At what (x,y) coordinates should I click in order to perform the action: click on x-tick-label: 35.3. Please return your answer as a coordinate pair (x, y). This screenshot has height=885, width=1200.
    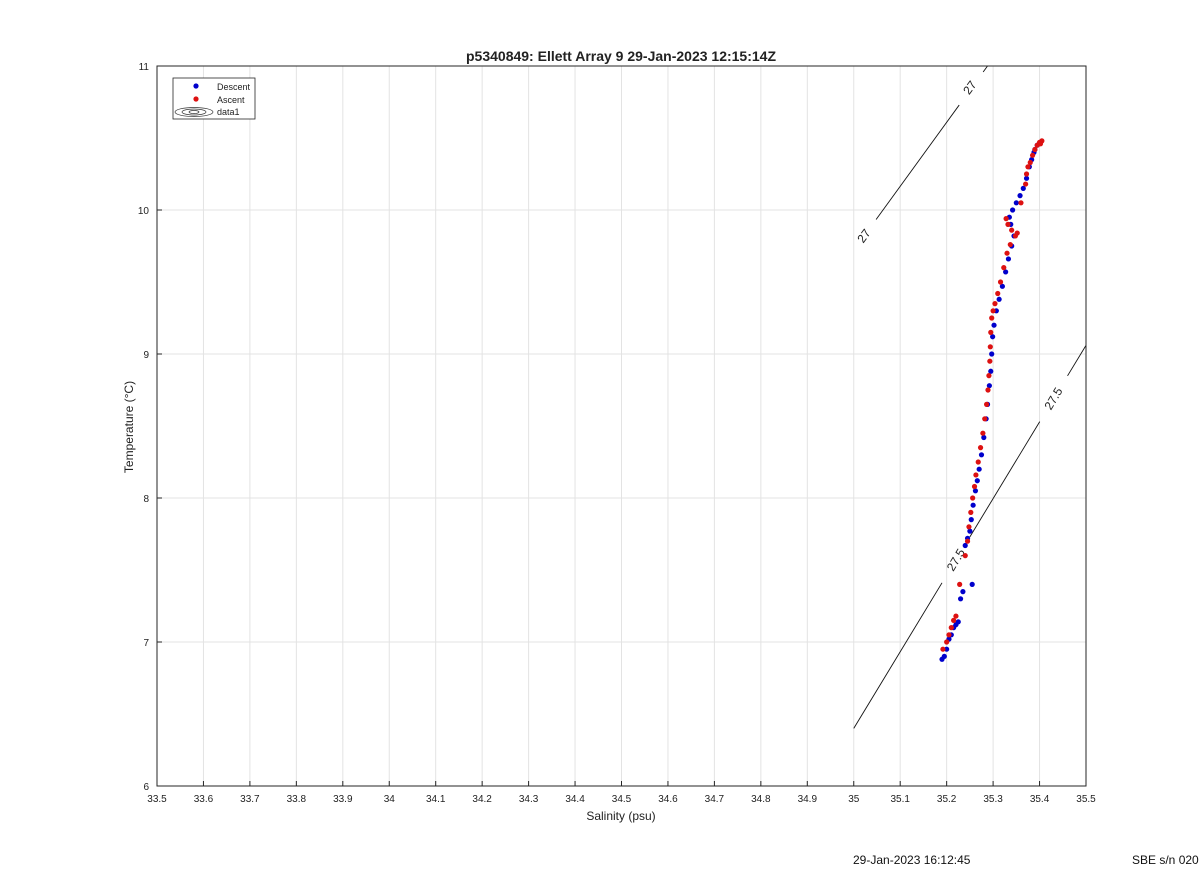
    Looking at the image, I should click on (993, 799).